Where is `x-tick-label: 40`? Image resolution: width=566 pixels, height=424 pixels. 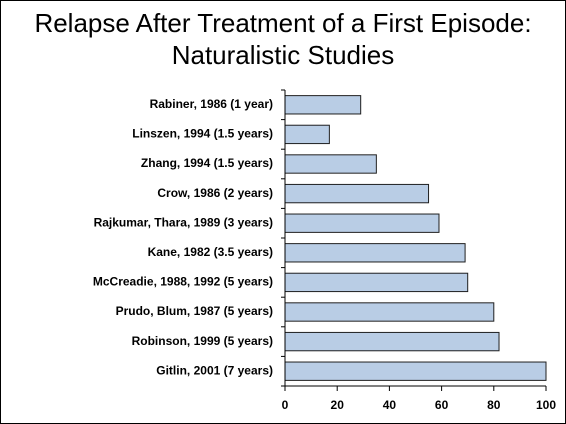 x-tick-label: 40 is located at coordinates (390, 405).